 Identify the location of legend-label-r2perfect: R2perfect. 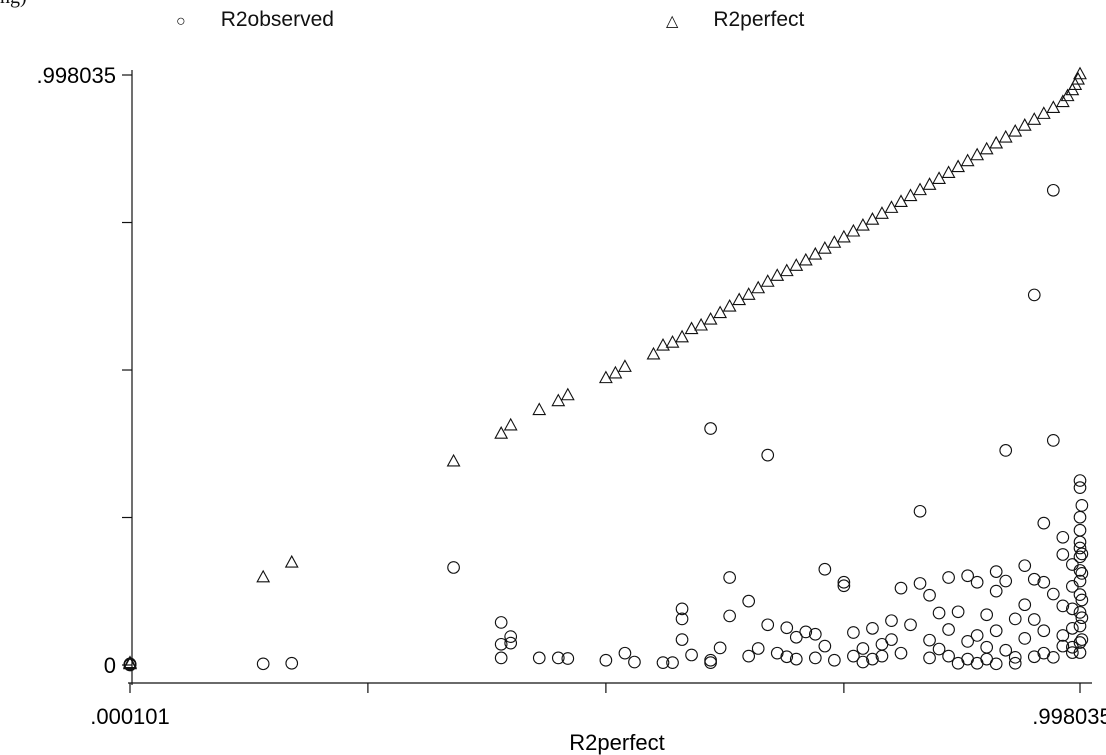
(759, 19).